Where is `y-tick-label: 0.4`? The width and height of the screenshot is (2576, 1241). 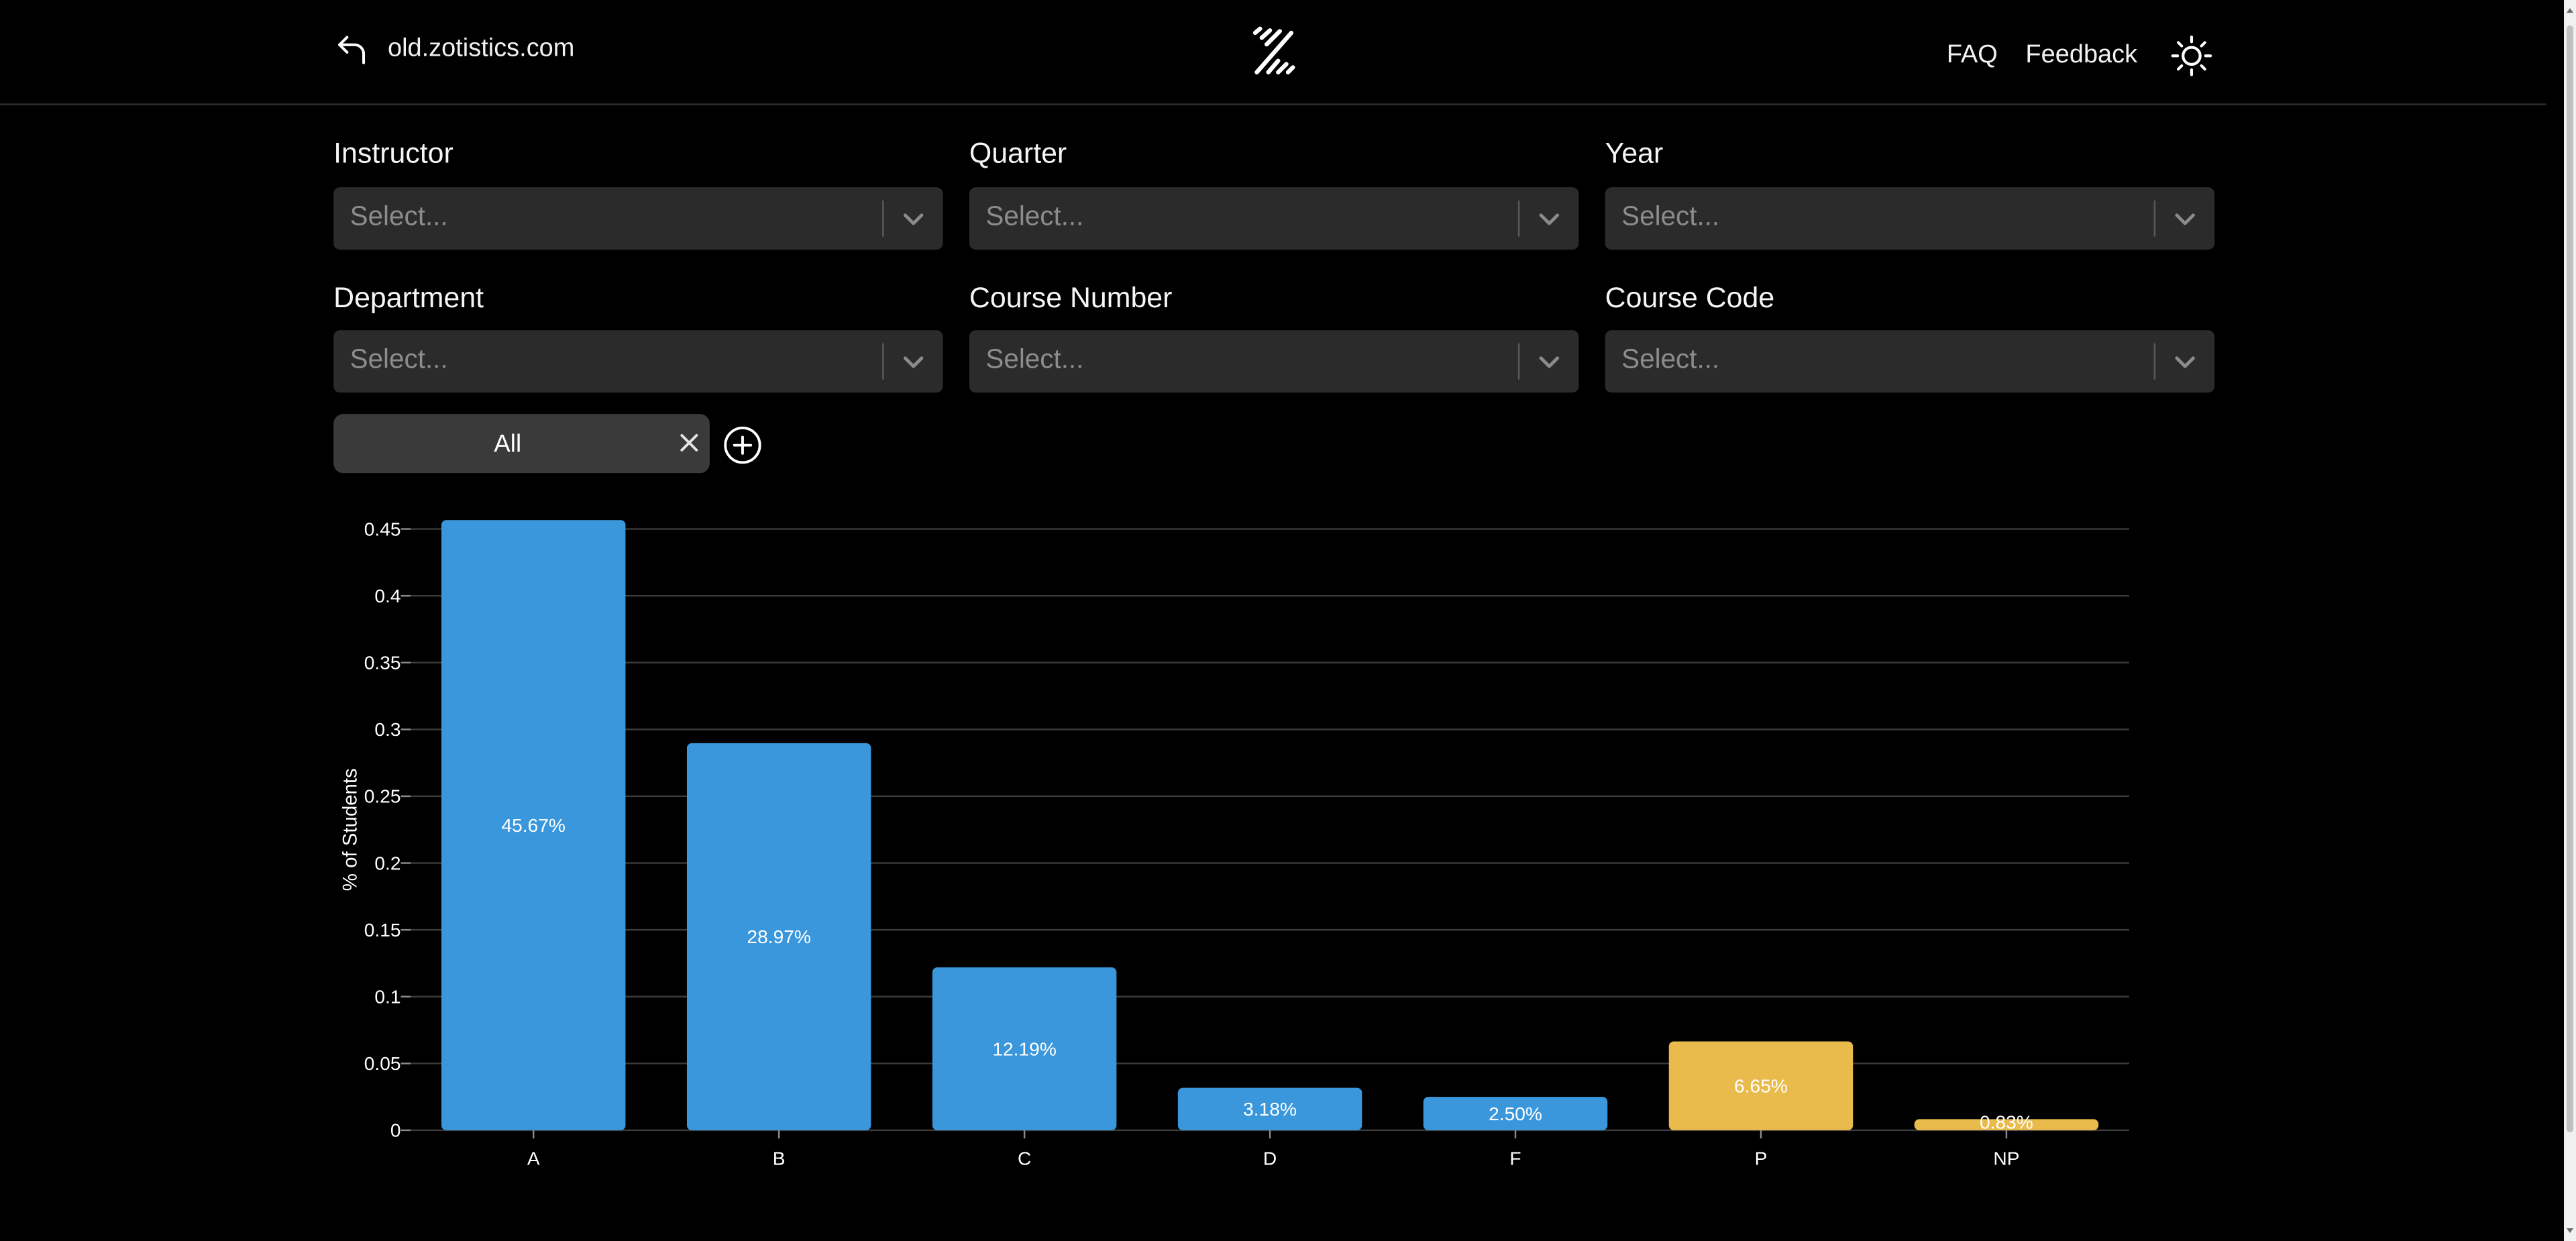 y-tick-label: 0.4 is located at coordinates (387, 596).